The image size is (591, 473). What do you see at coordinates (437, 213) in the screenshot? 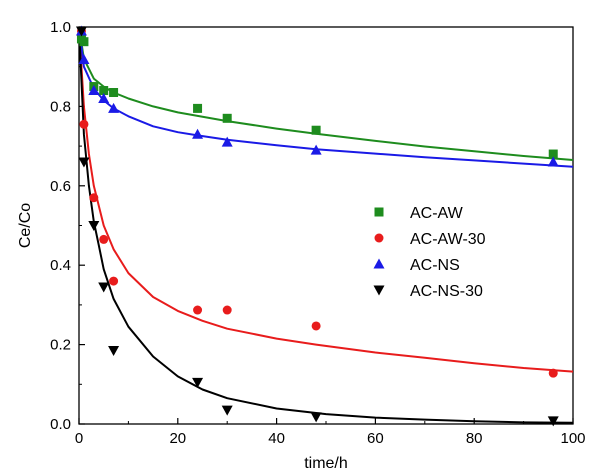
I see `legend-label-ac-aw: AC-AW` at bounding box center [437, 213].